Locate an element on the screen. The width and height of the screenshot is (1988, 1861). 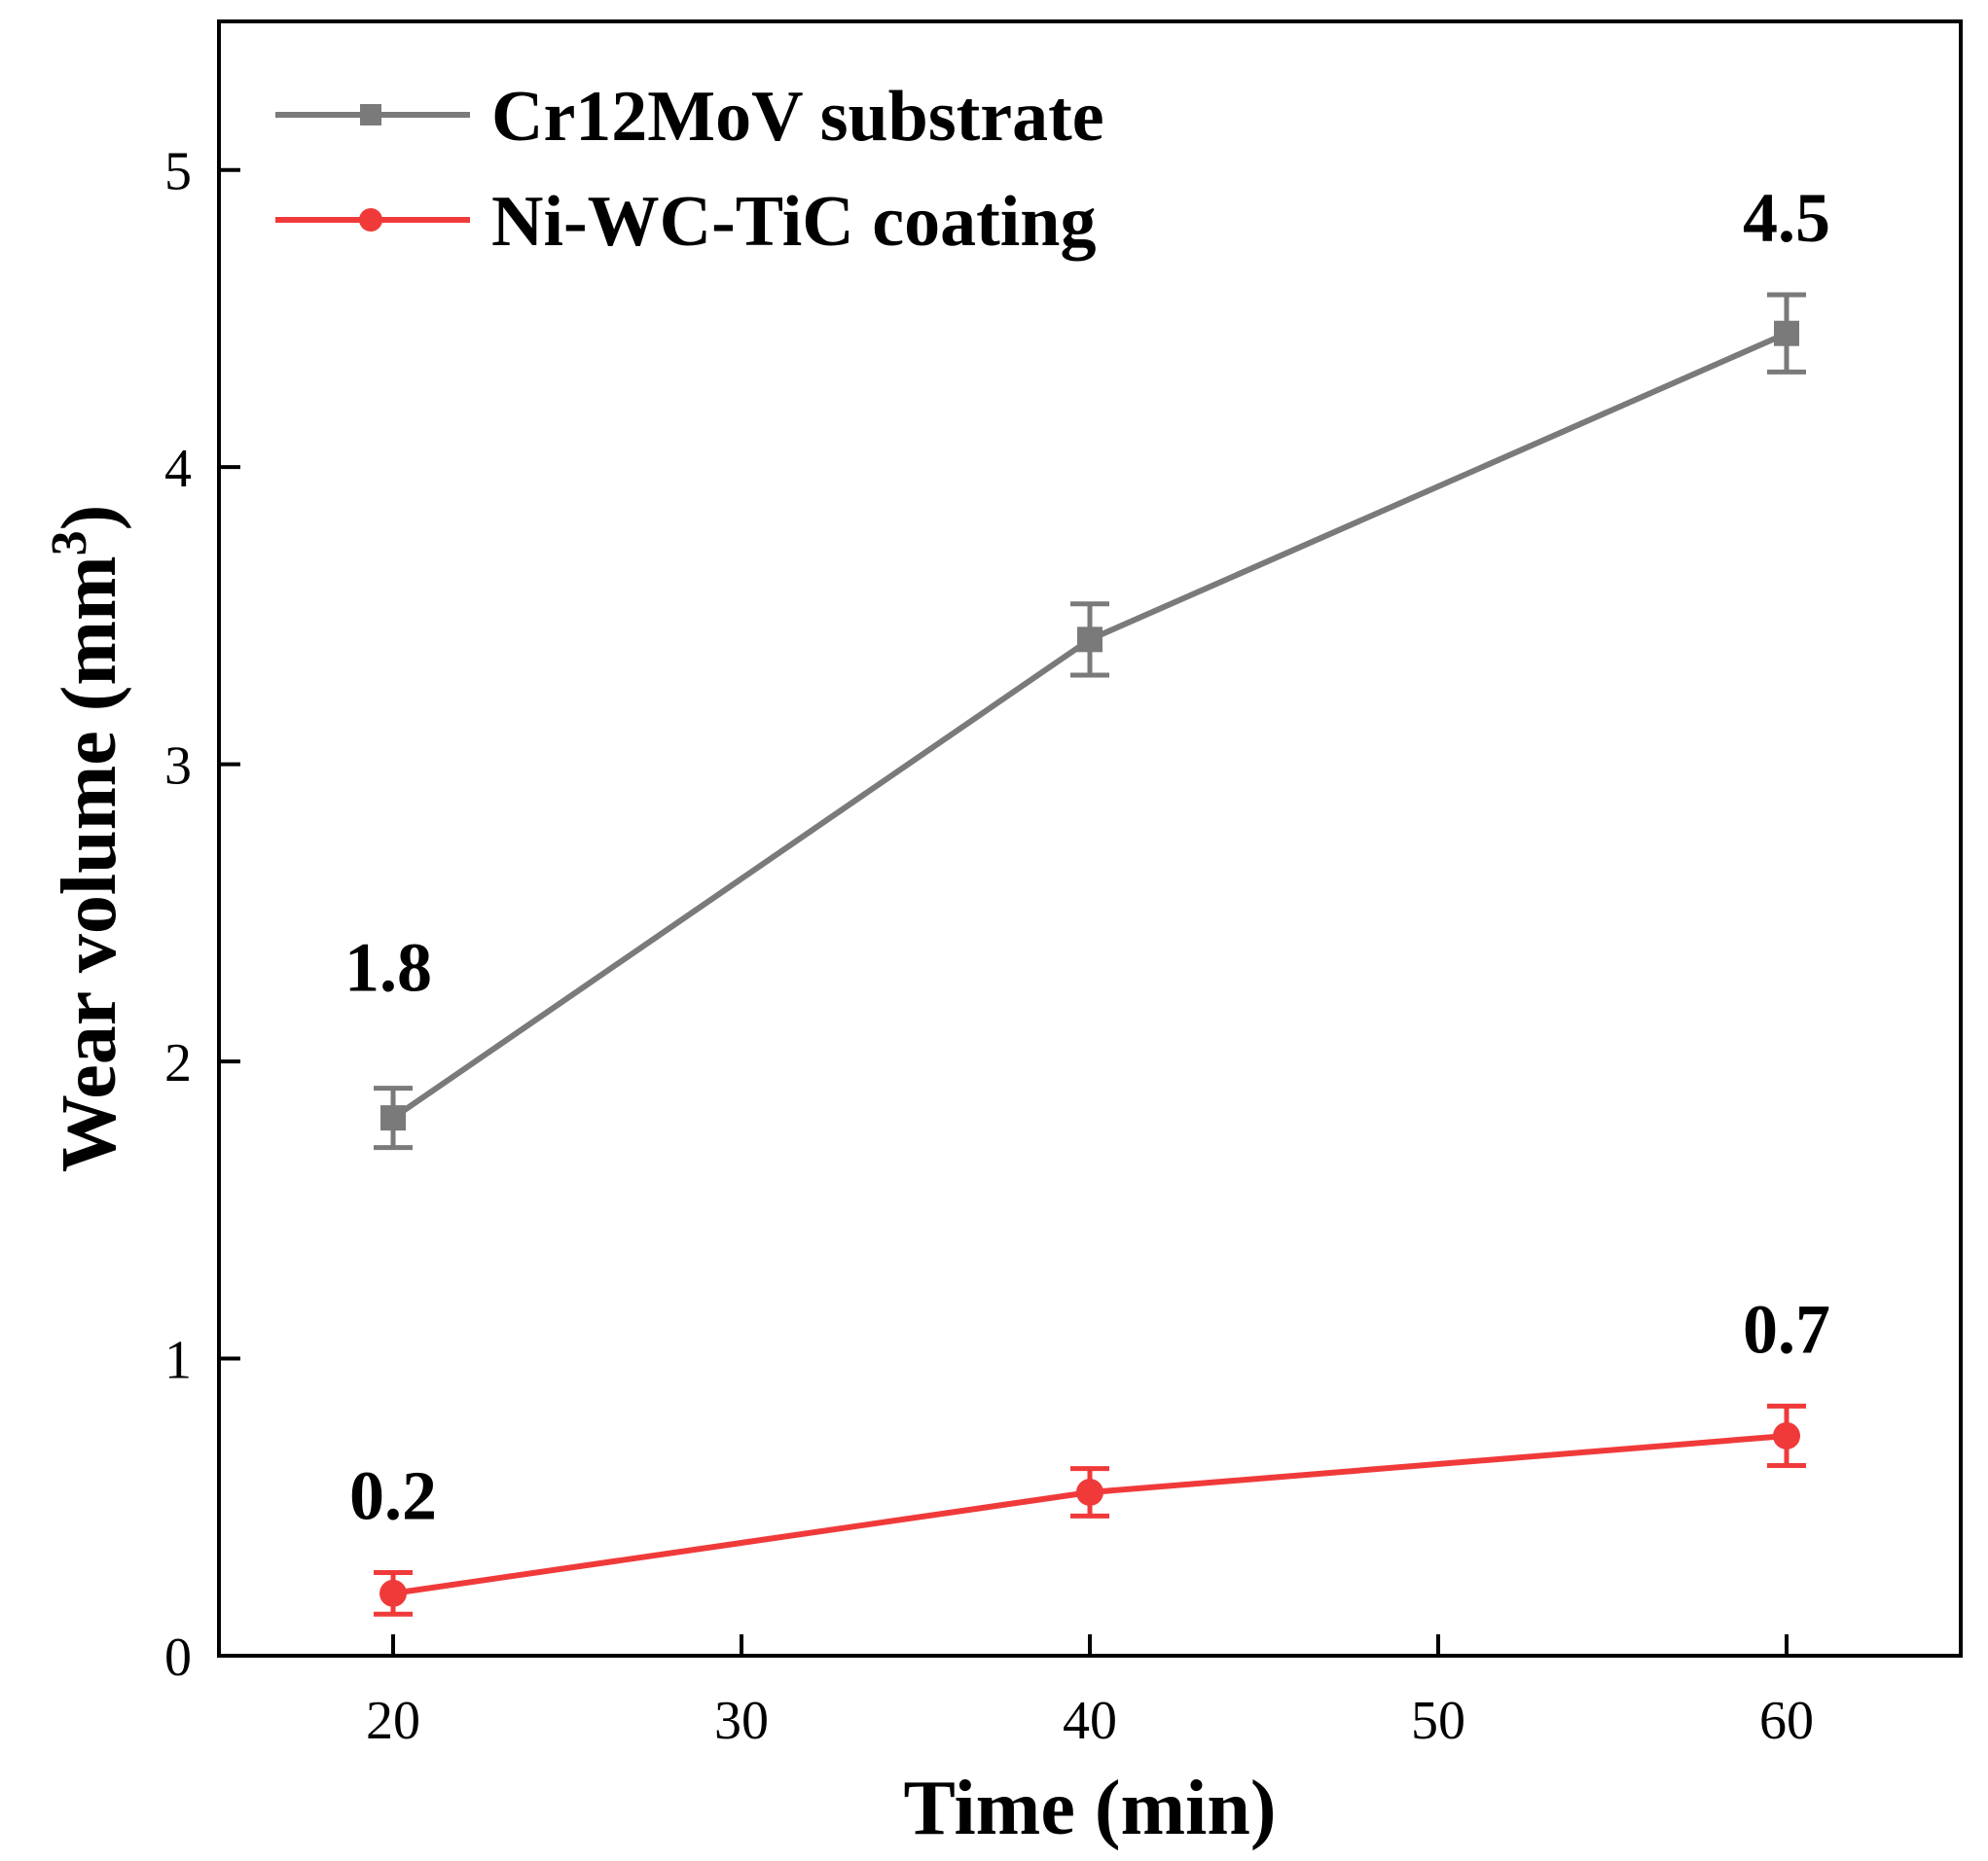
legend: Cr12MoV substrate Ni-WC-TiC coating is located at coordinates (689, 169).